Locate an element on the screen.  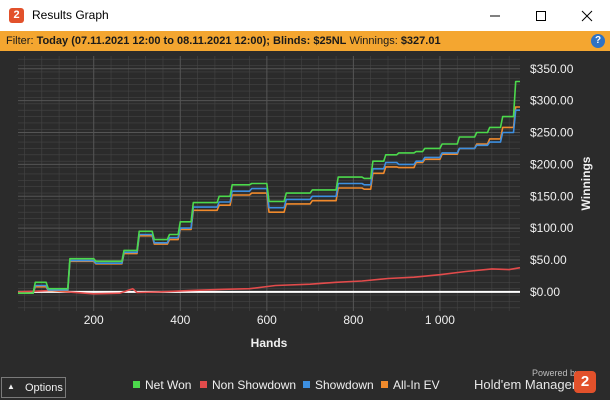
filter-blinds-value: $25NL is located at coordinates (330, 41).